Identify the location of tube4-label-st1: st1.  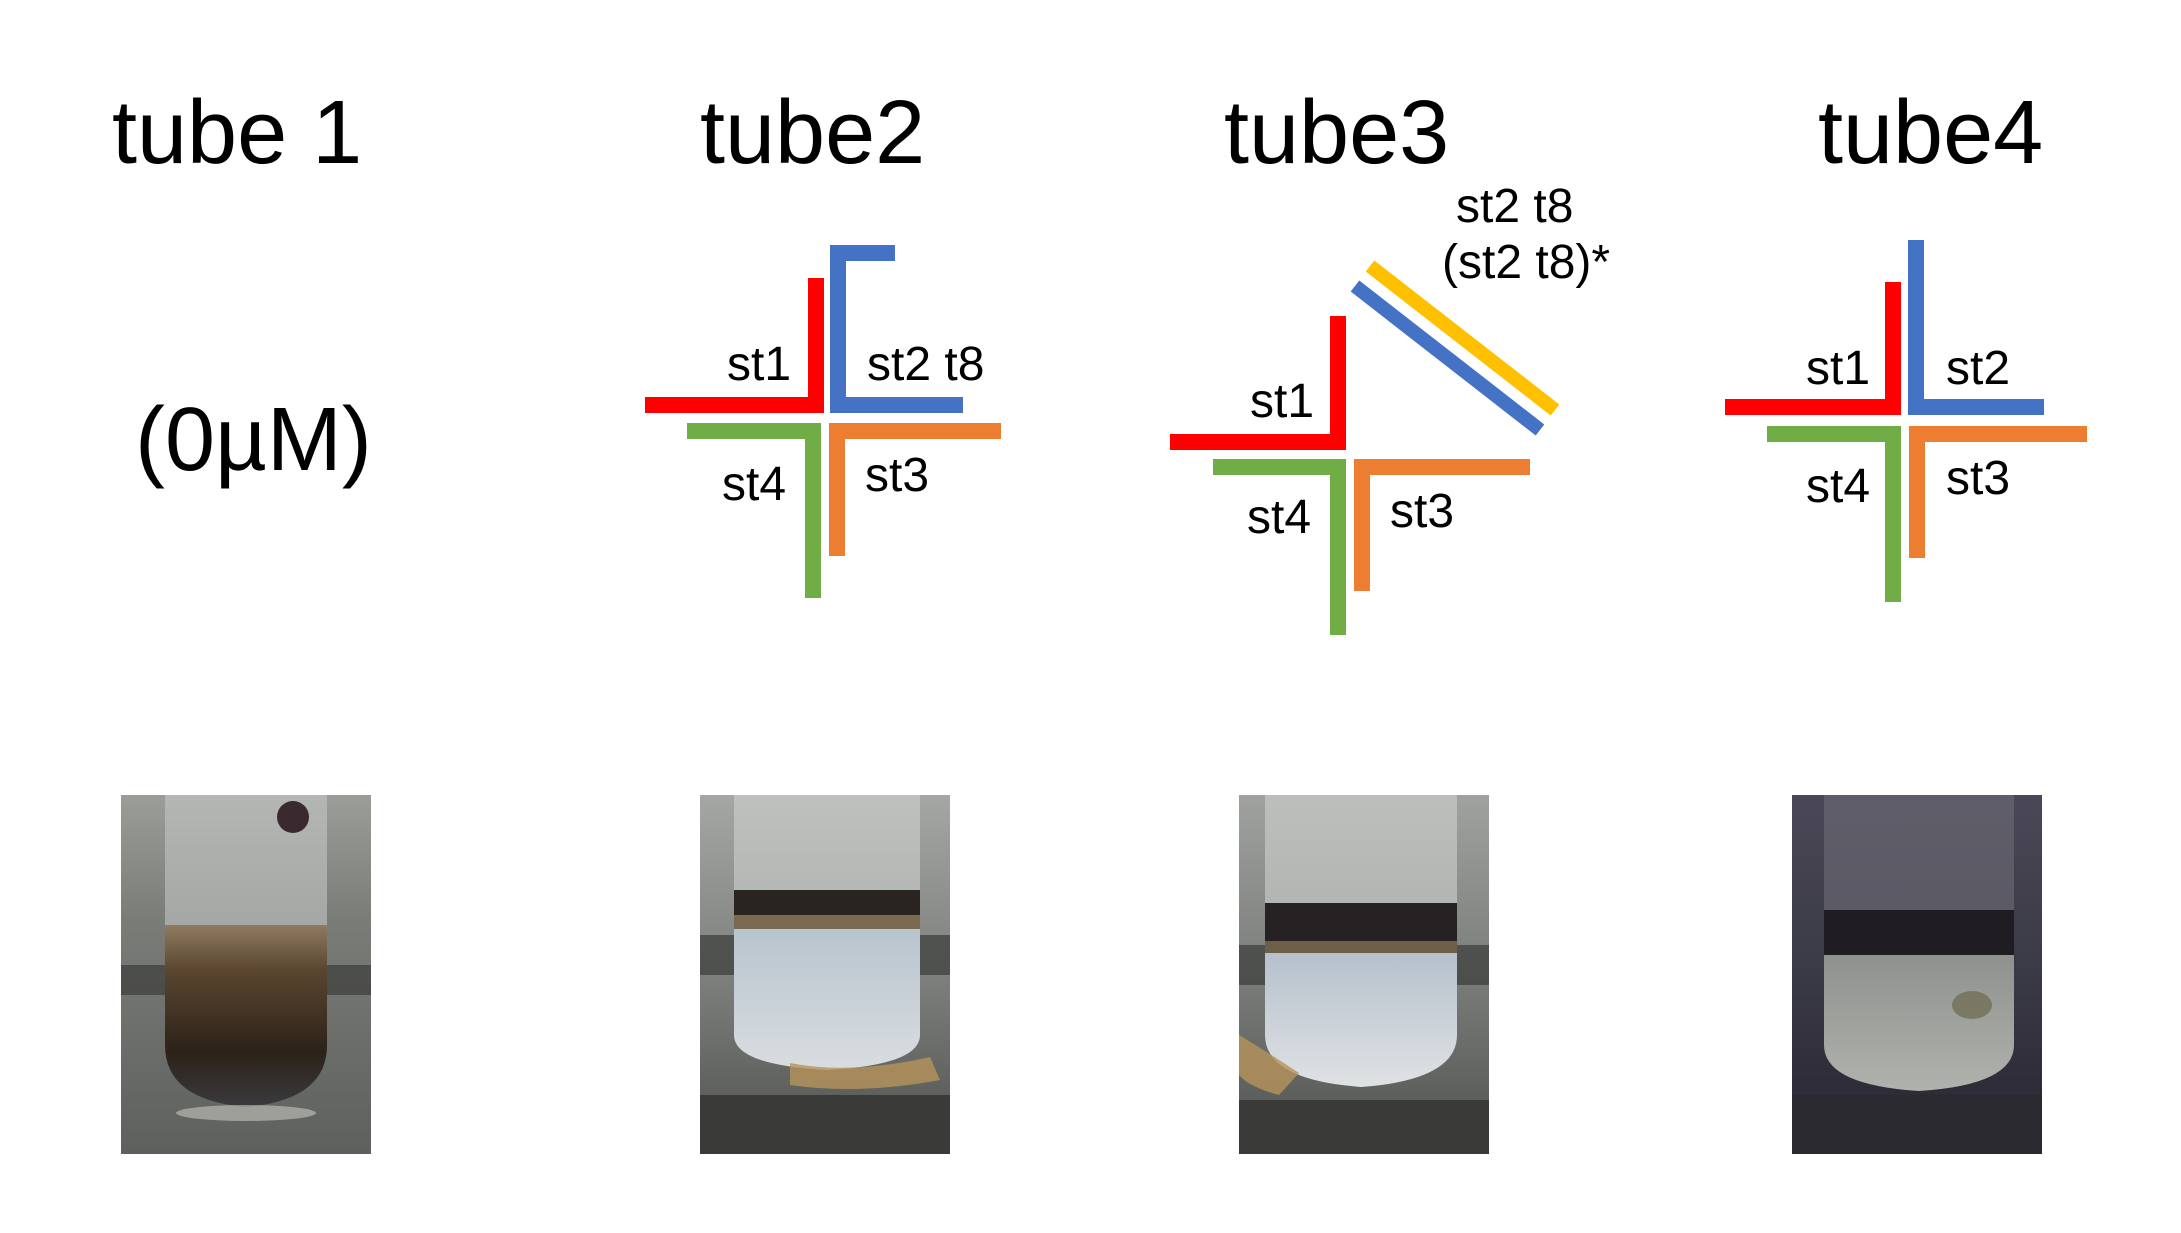
(1838, 368).